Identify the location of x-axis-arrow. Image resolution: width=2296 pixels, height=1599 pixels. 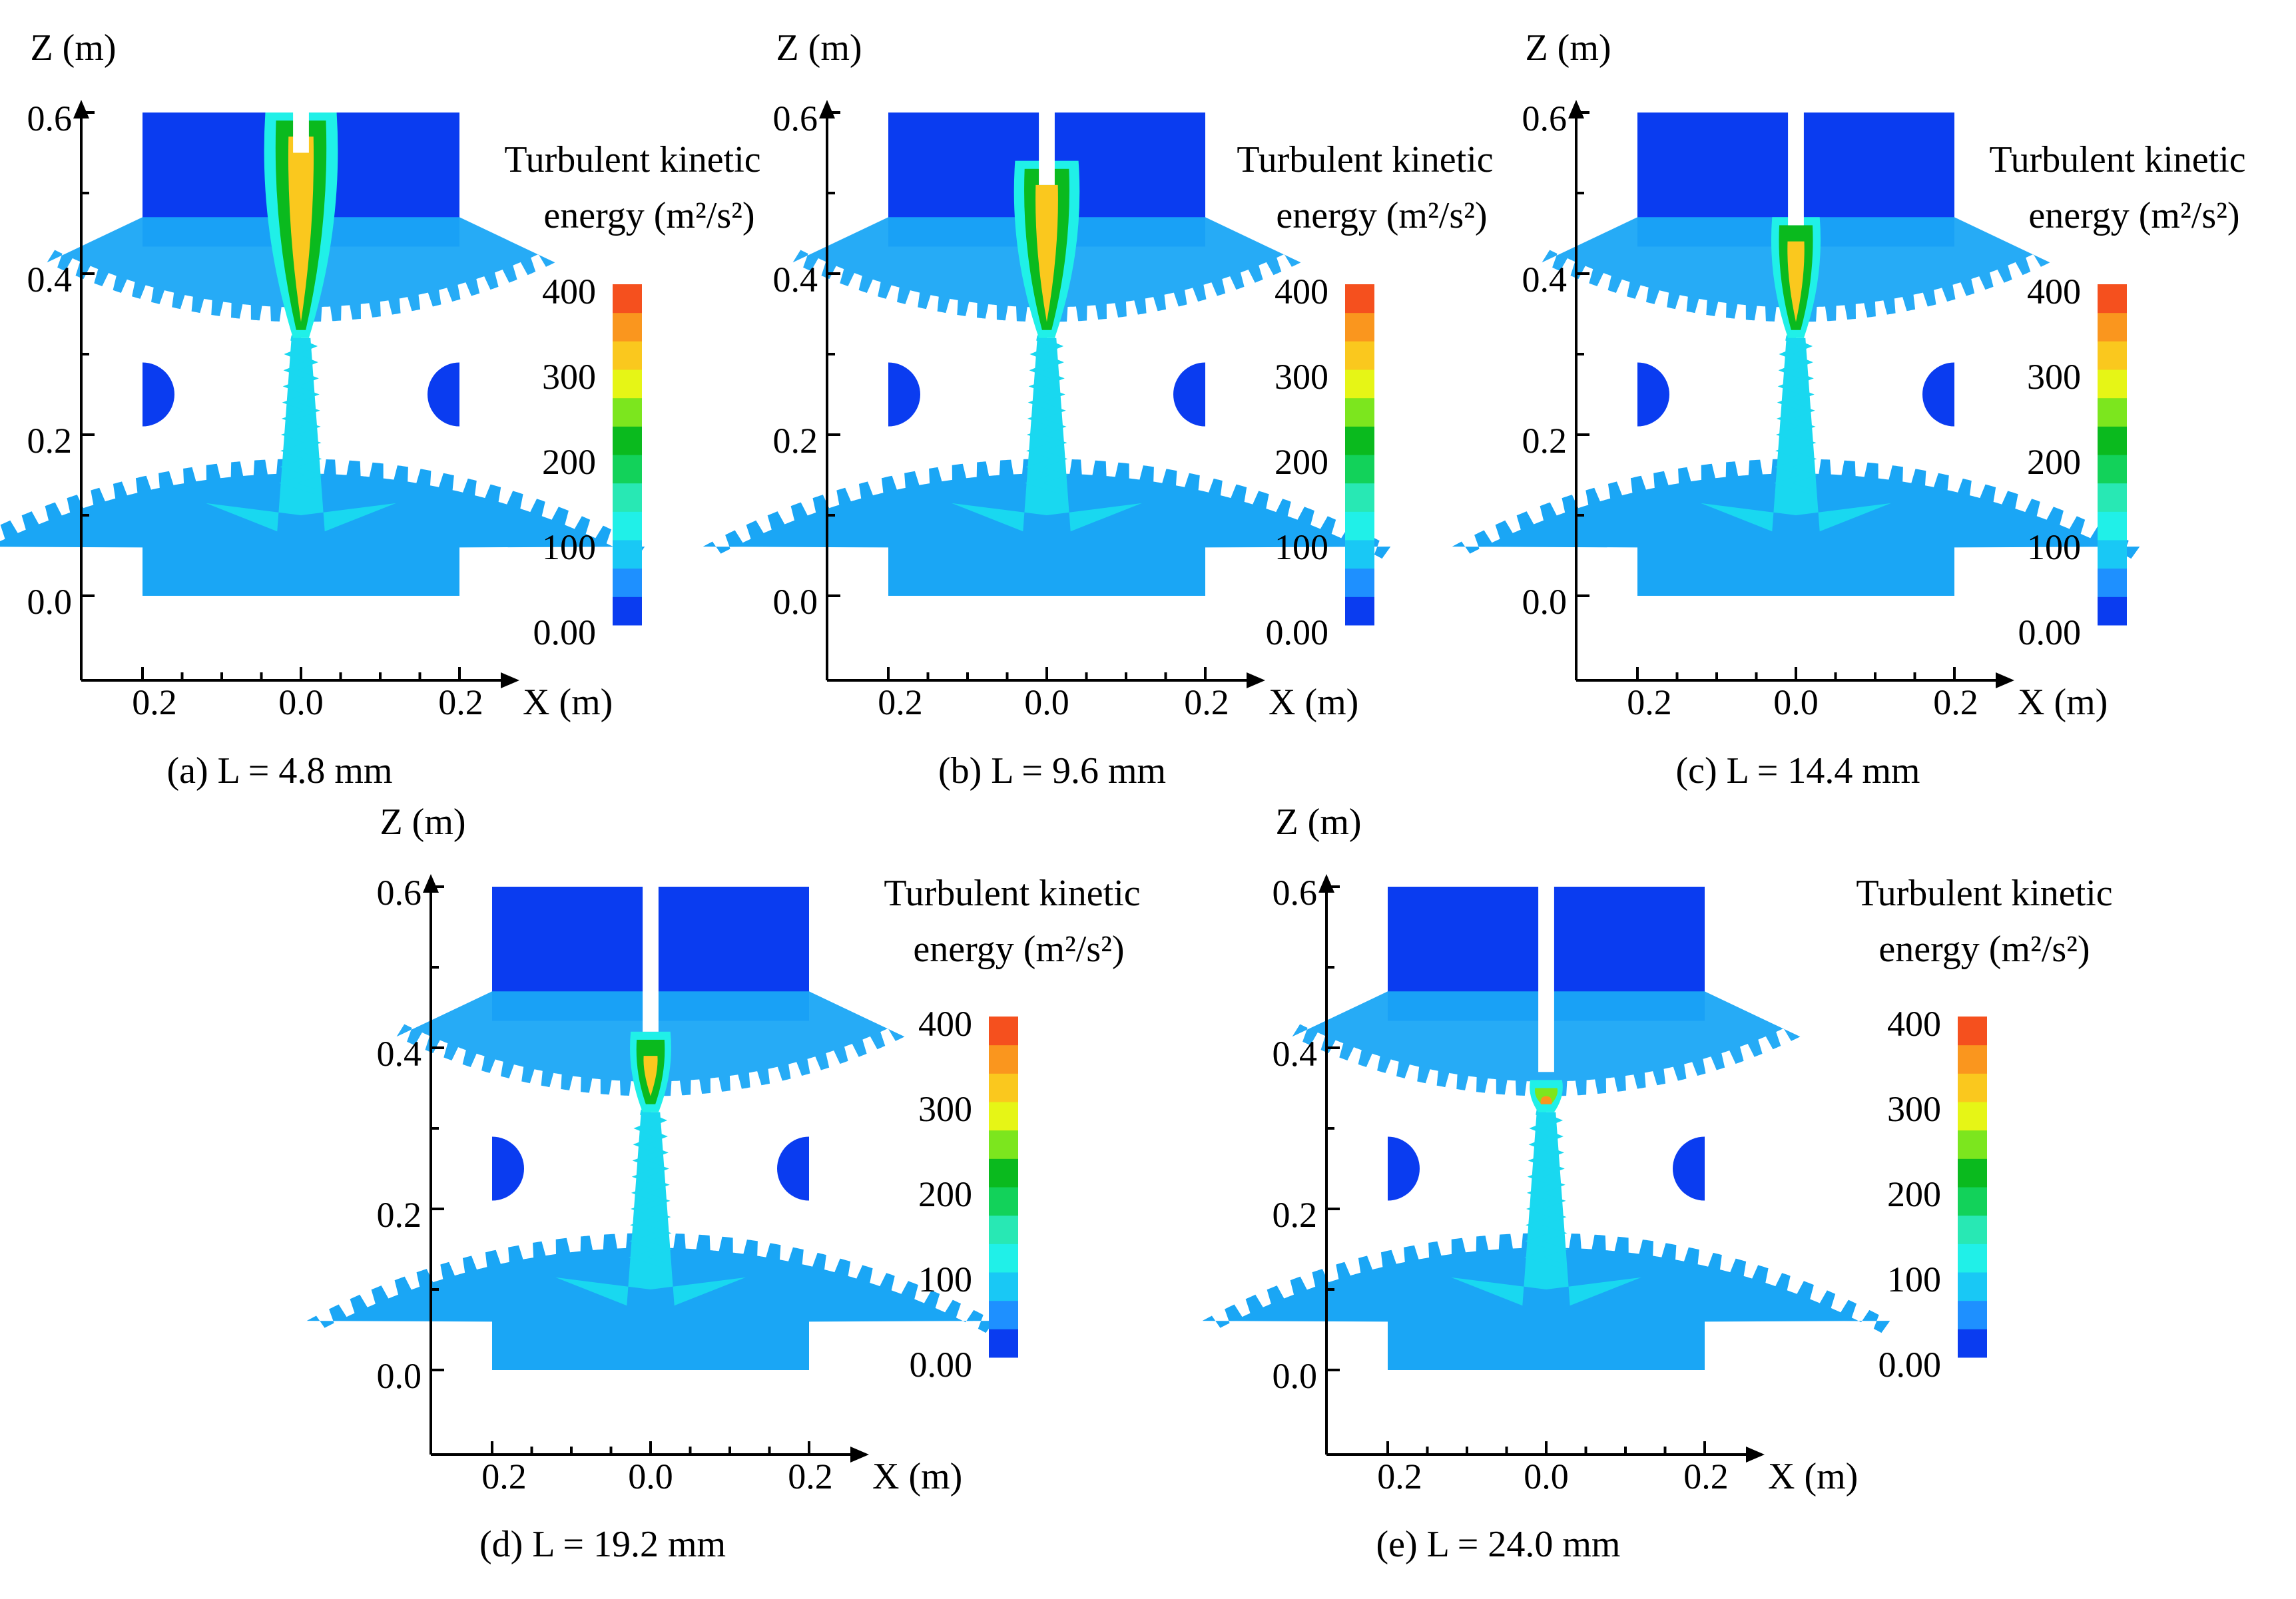
(1256, 680).